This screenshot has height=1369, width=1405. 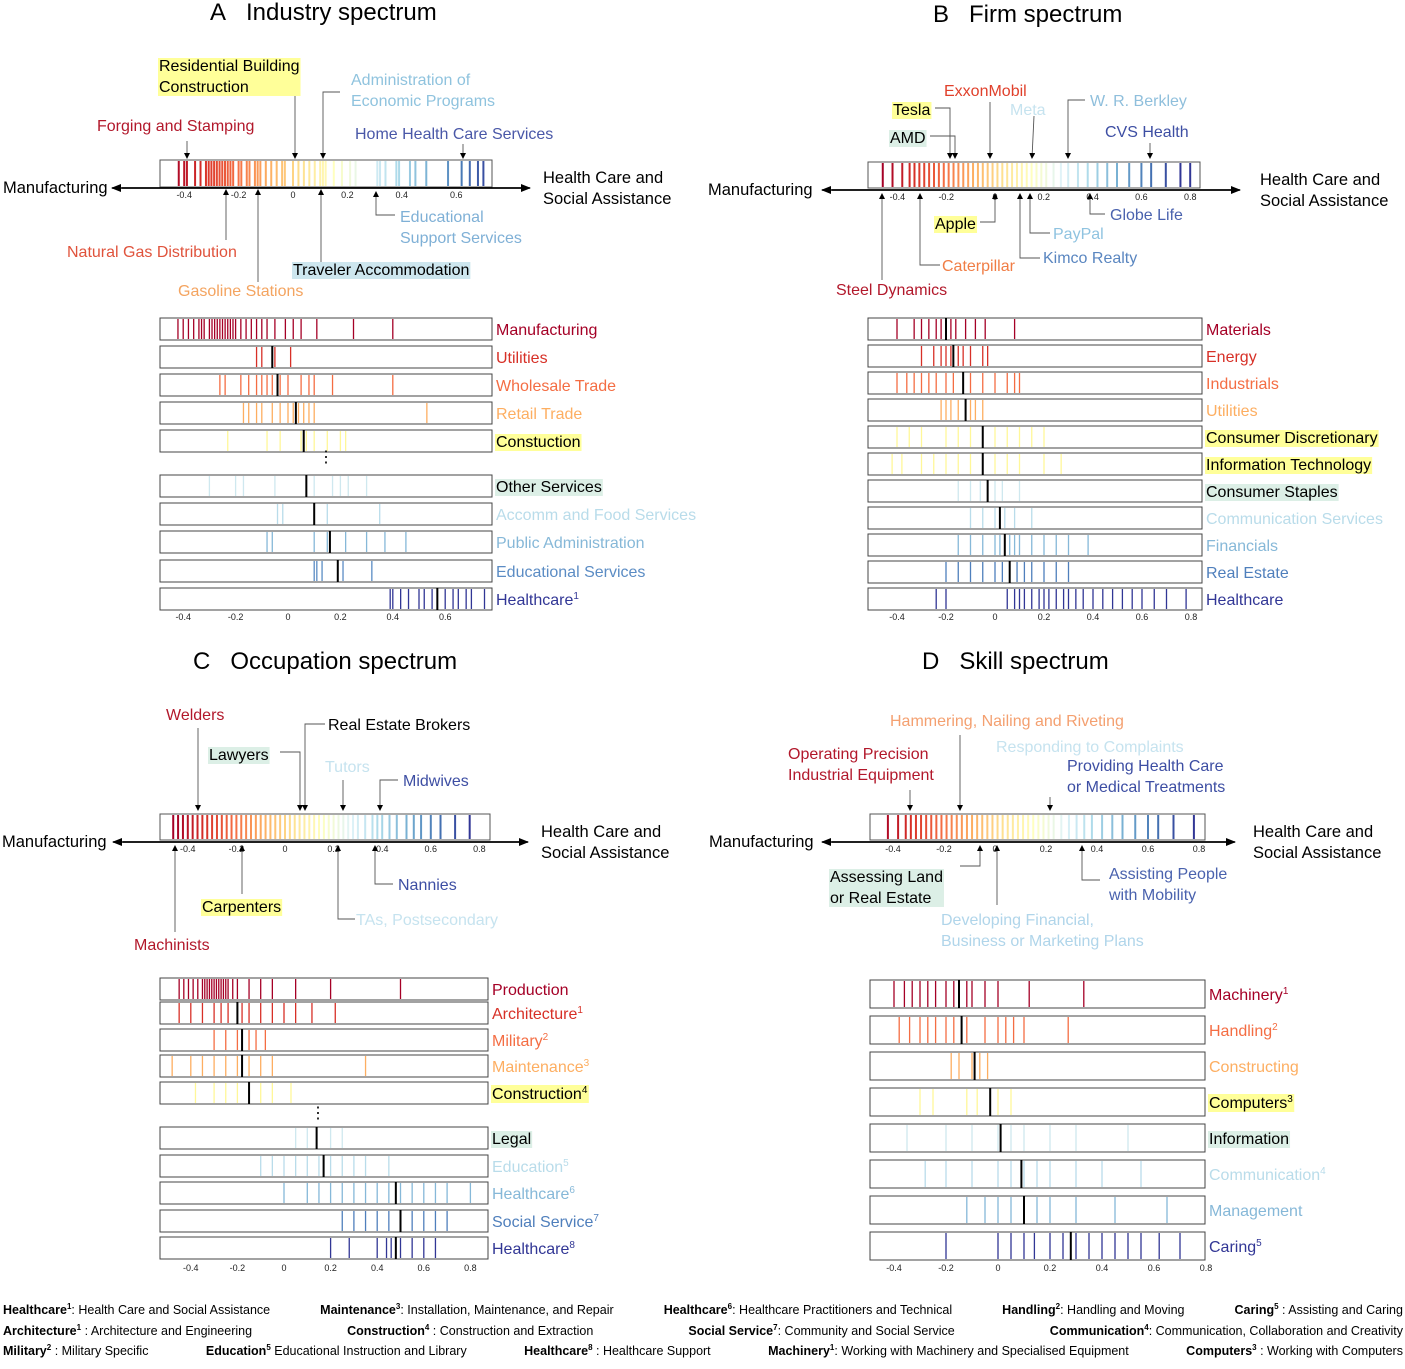 I want to click on category-strip: Communication Services, so click(x=1125, y=518).